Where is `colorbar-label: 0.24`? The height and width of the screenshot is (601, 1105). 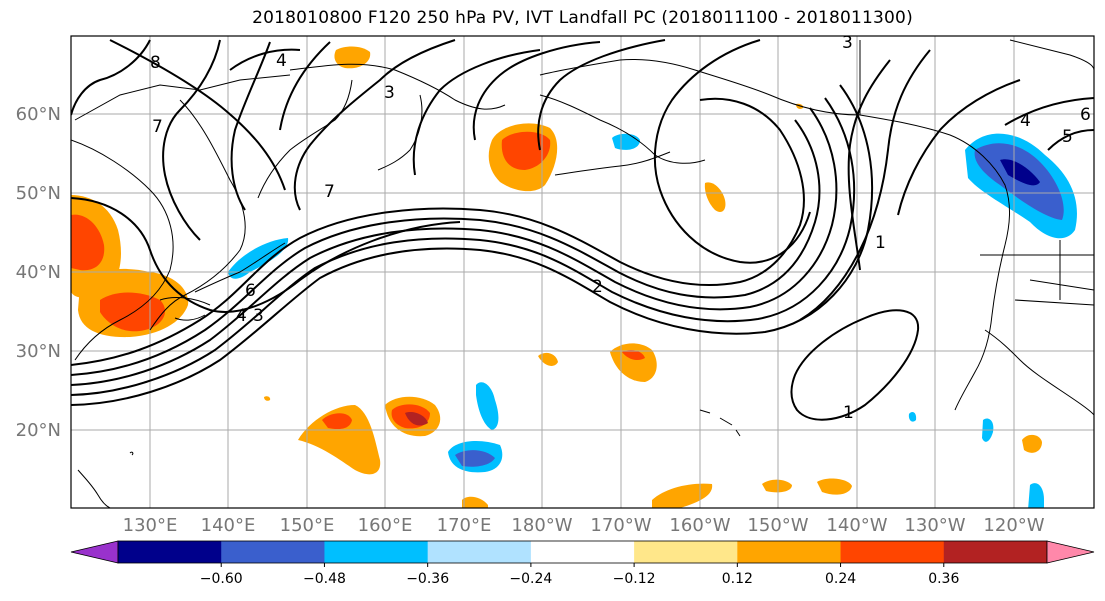
colorbar-label: 0.24 is located at coordinates (840, 579).